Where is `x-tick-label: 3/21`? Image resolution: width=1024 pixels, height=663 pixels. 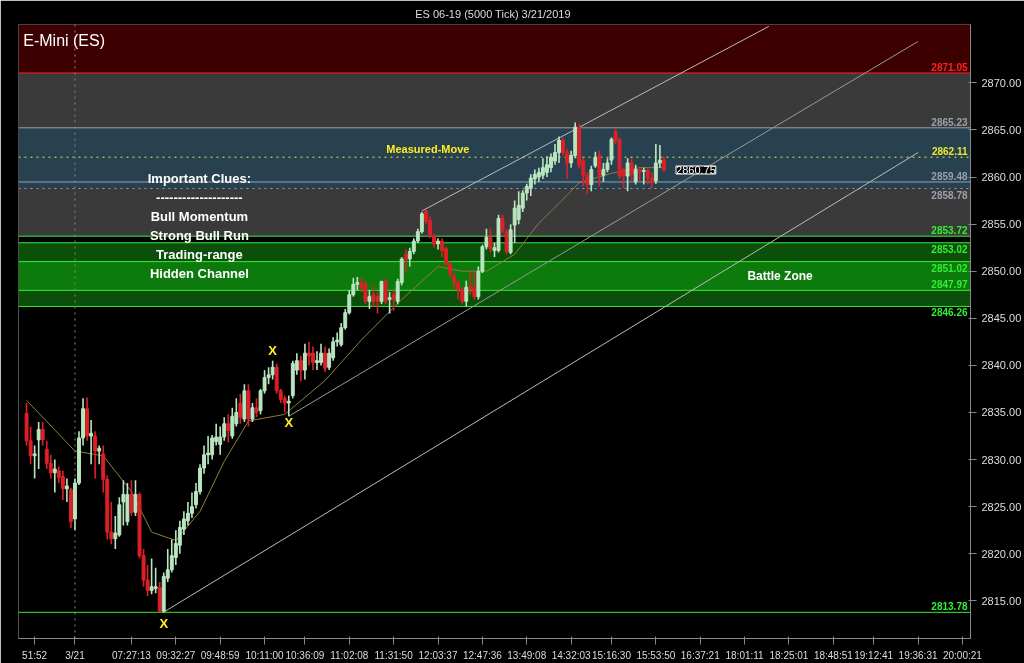
x-tick-label: 3/21 is located at coordinates (75, 655).